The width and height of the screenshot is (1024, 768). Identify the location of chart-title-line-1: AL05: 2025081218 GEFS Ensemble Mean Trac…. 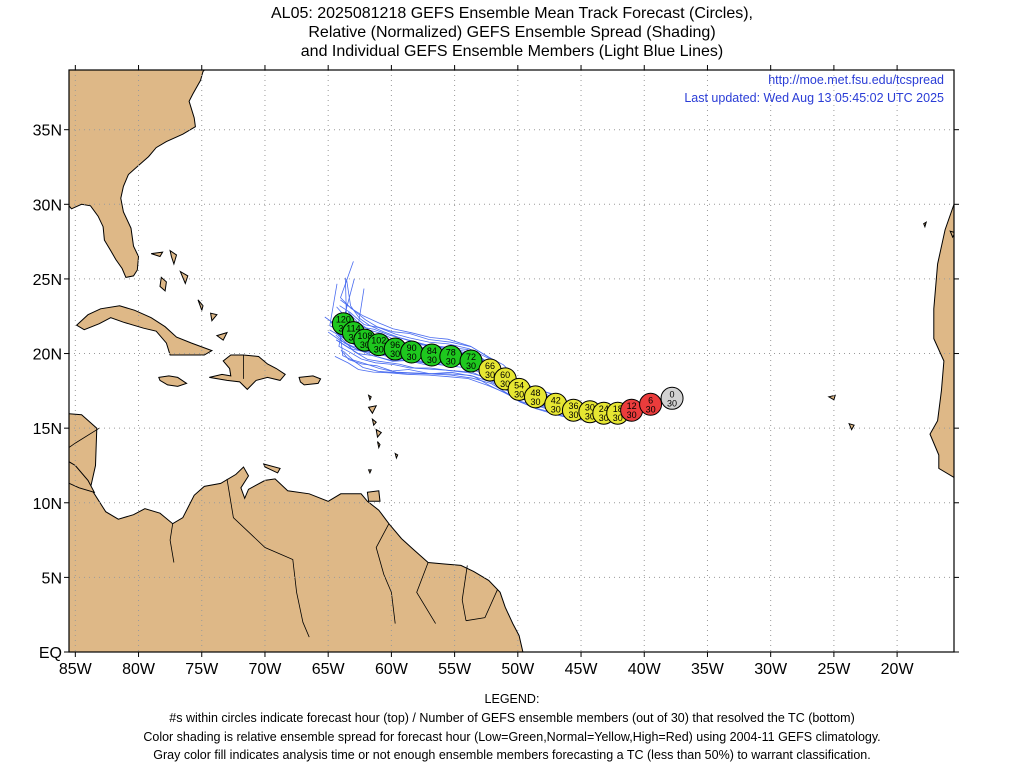
(512, 13).